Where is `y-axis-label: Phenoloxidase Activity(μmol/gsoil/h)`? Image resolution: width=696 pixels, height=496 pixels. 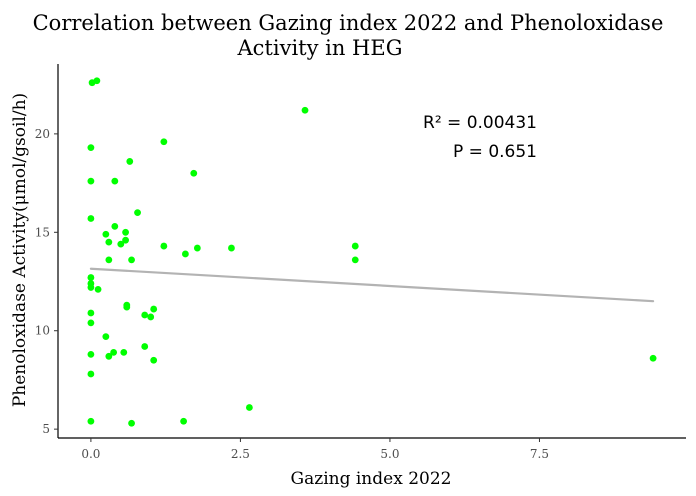 y-axis-label: Phenoloxidase Activity(μmol/gsoil/h) is located at coordinates (20, 250).